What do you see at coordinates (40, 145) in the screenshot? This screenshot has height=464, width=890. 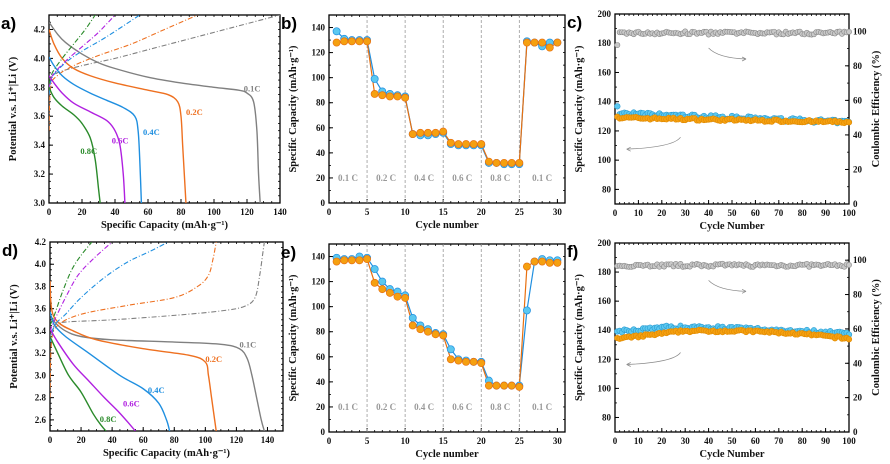 I see `y-tick-label: 3.4` at bounding box center [40, 145].